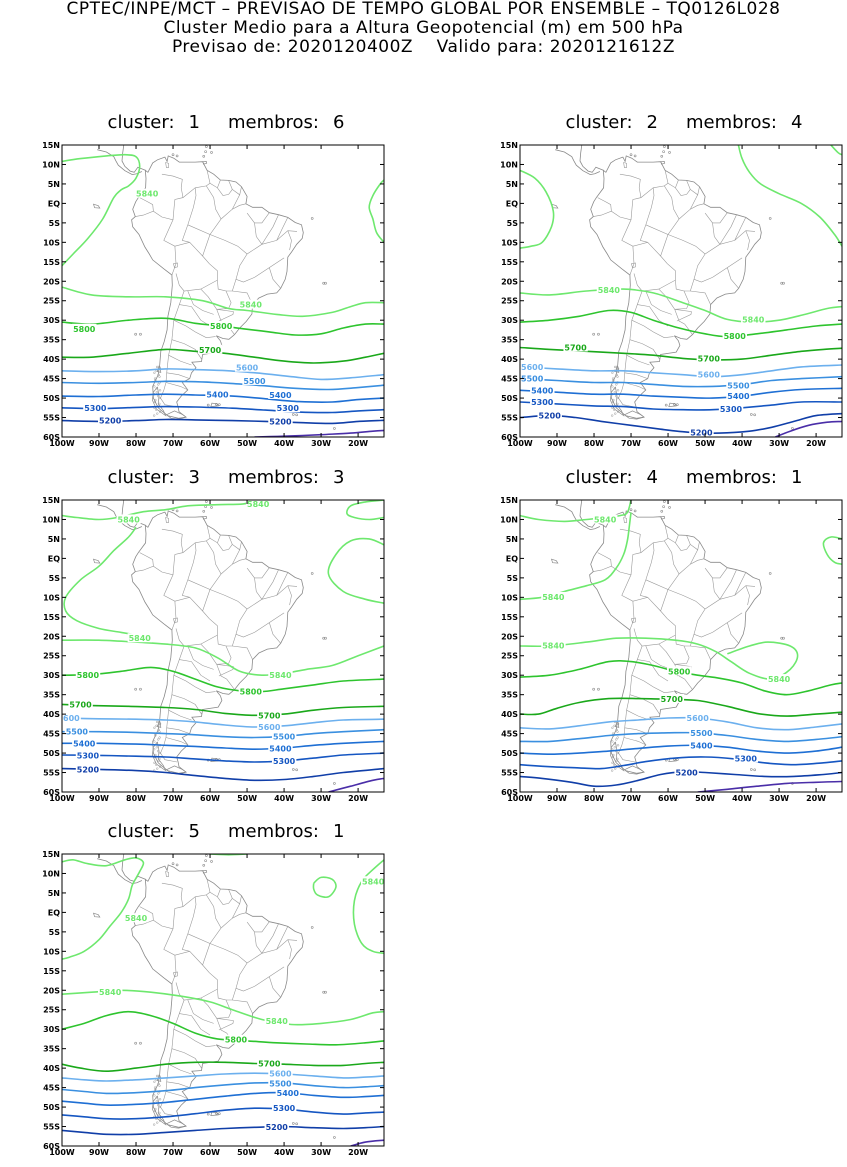 This screenshot has height=1167, width=847. Describe the element at coordinates (77, 732) in the screenshot. I see `contour-label: 5500` at that location.